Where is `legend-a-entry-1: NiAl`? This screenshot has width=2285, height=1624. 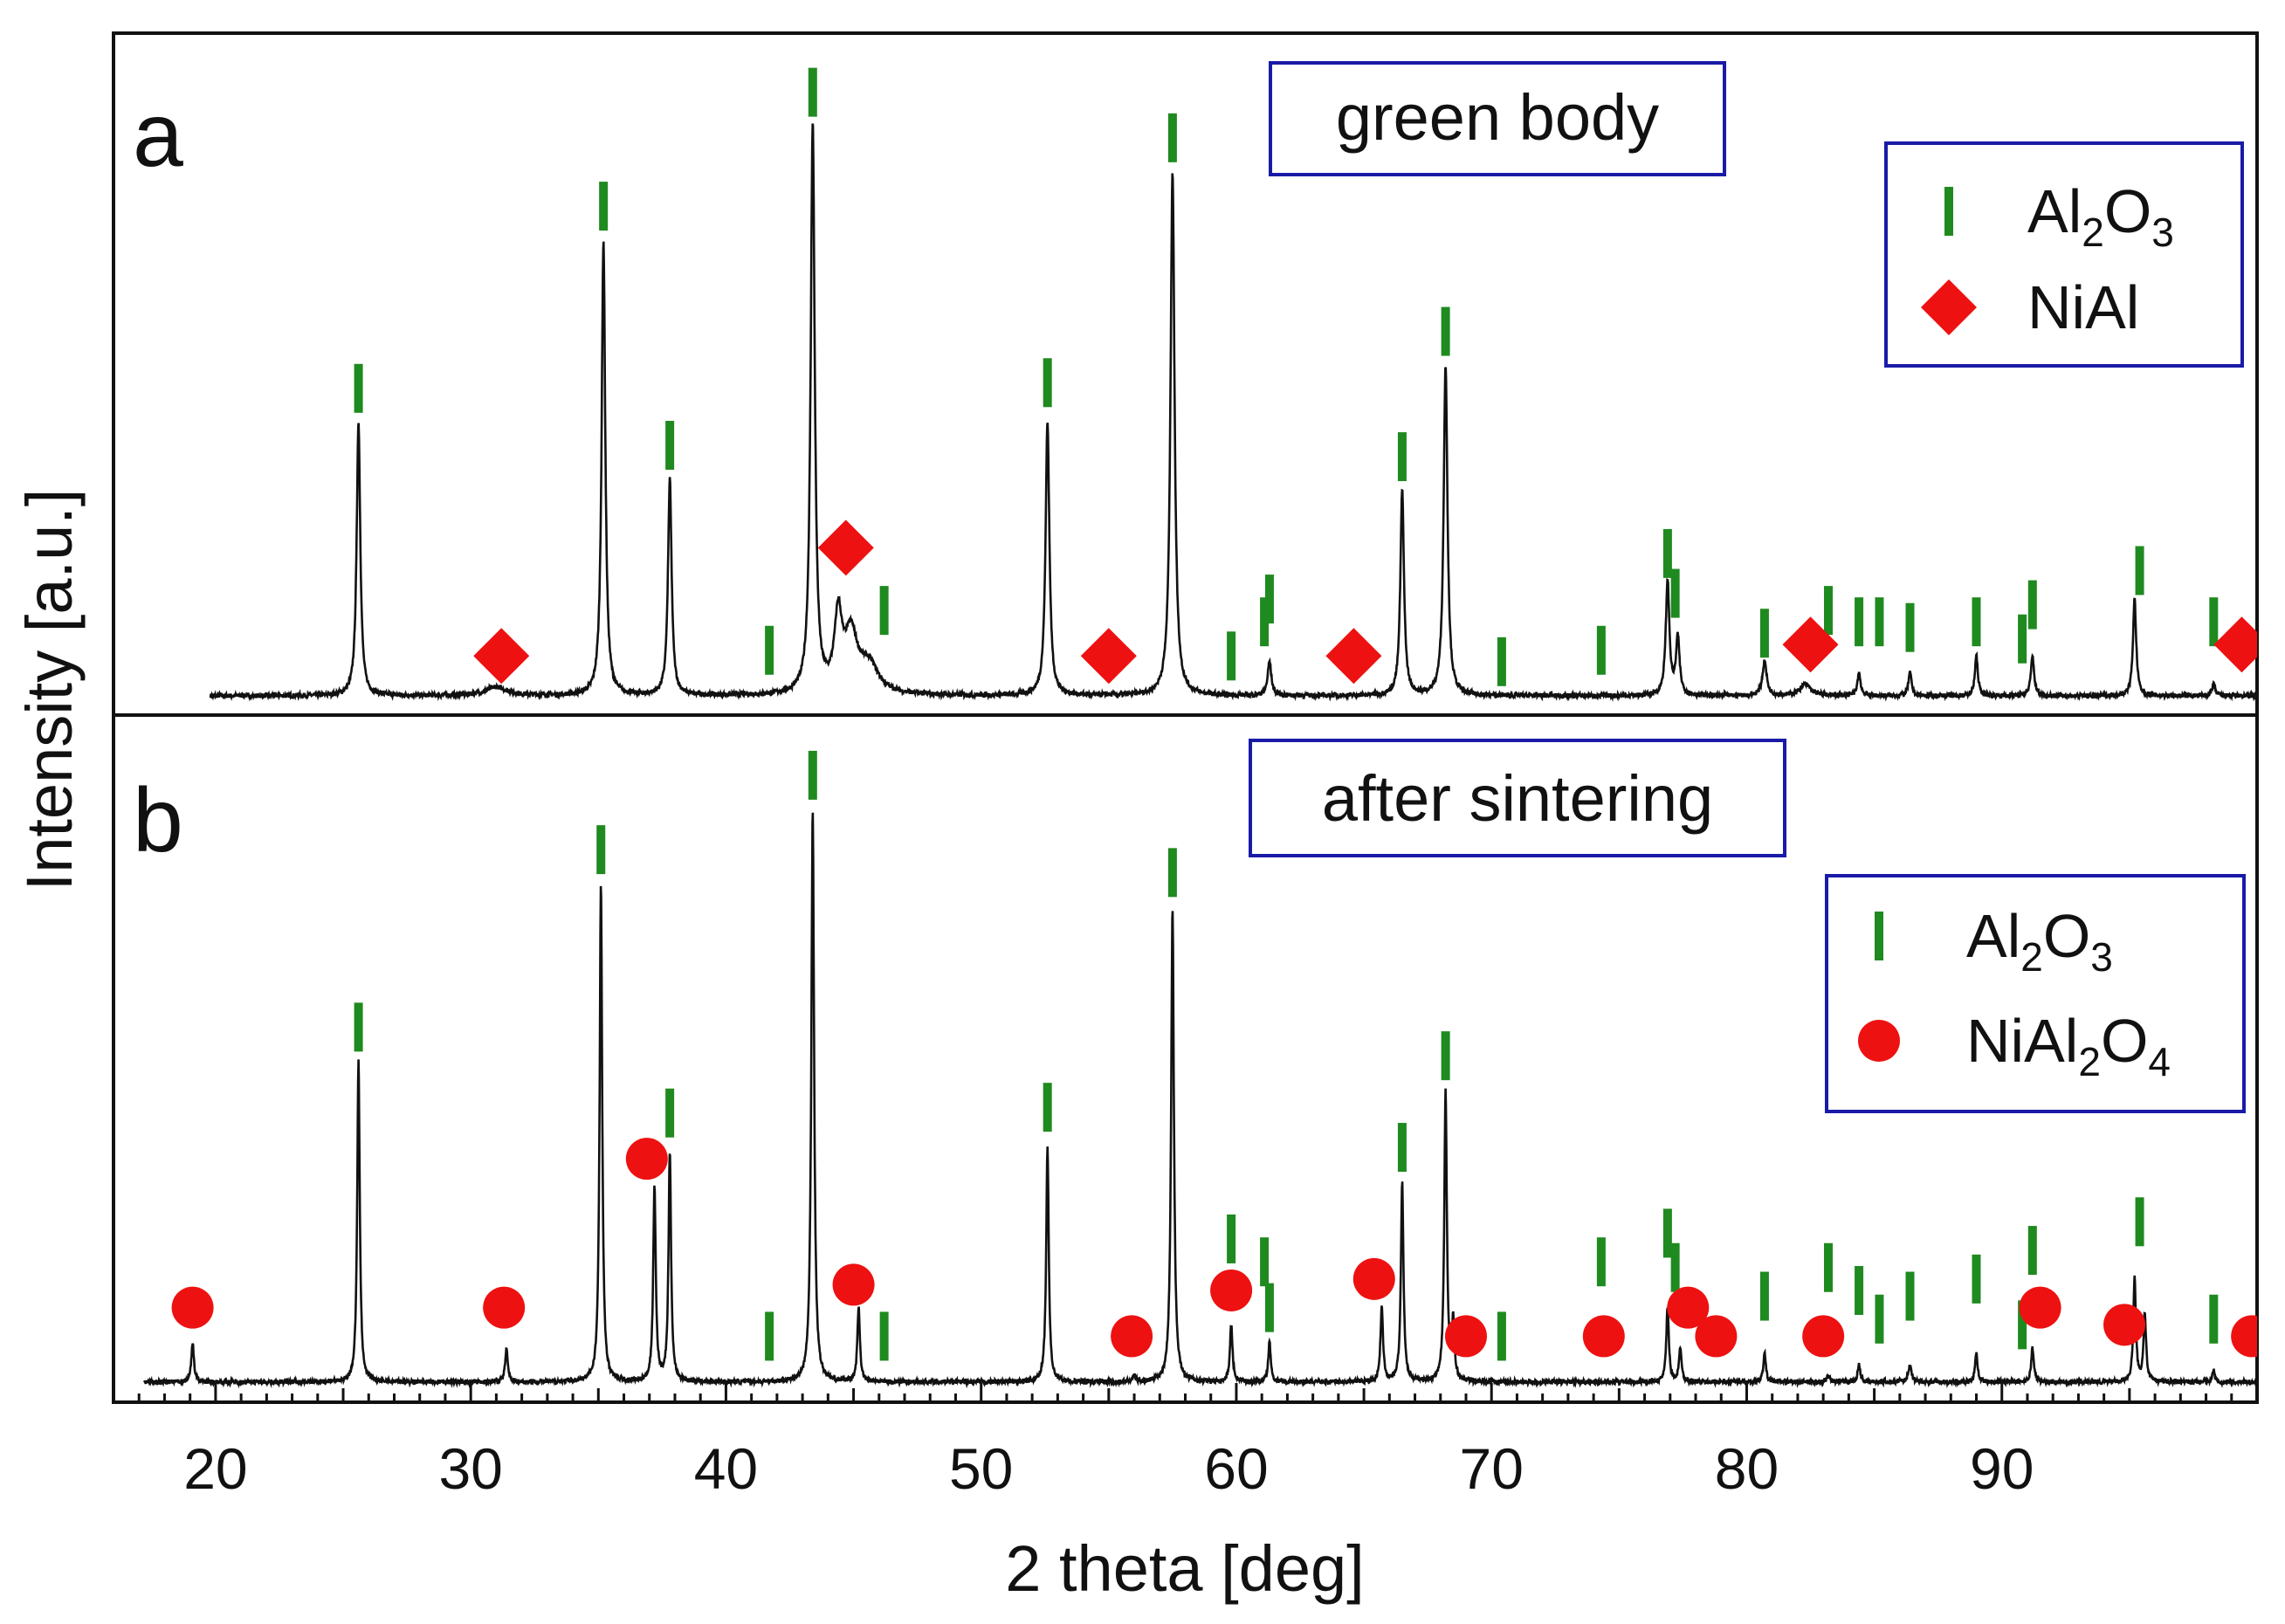
legend-a-entry-1: NiAl is located at coordinates (2083, 307).